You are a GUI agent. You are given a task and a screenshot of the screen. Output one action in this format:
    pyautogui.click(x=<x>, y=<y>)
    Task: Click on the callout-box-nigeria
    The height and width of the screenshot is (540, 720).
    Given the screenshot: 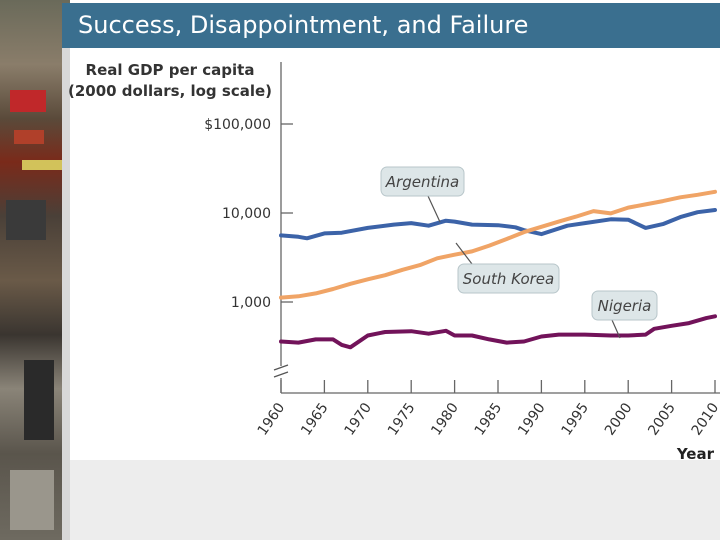 What is the action you would take?
    pyautogui.click(x=624, y=305)
    